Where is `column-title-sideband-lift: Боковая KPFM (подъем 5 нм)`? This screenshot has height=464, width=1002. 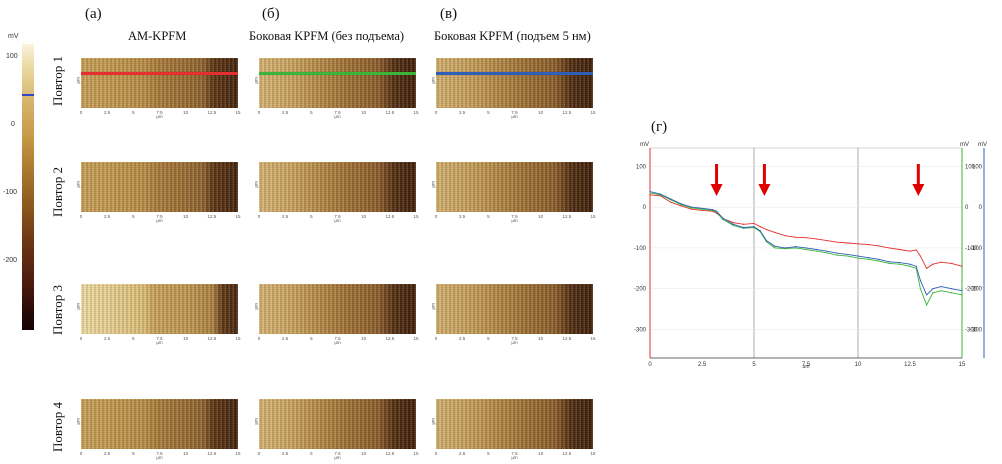
column-title-sideband-lift: Боковая KPFM (подъем 5 нм) is located at coordinates (512, 36).